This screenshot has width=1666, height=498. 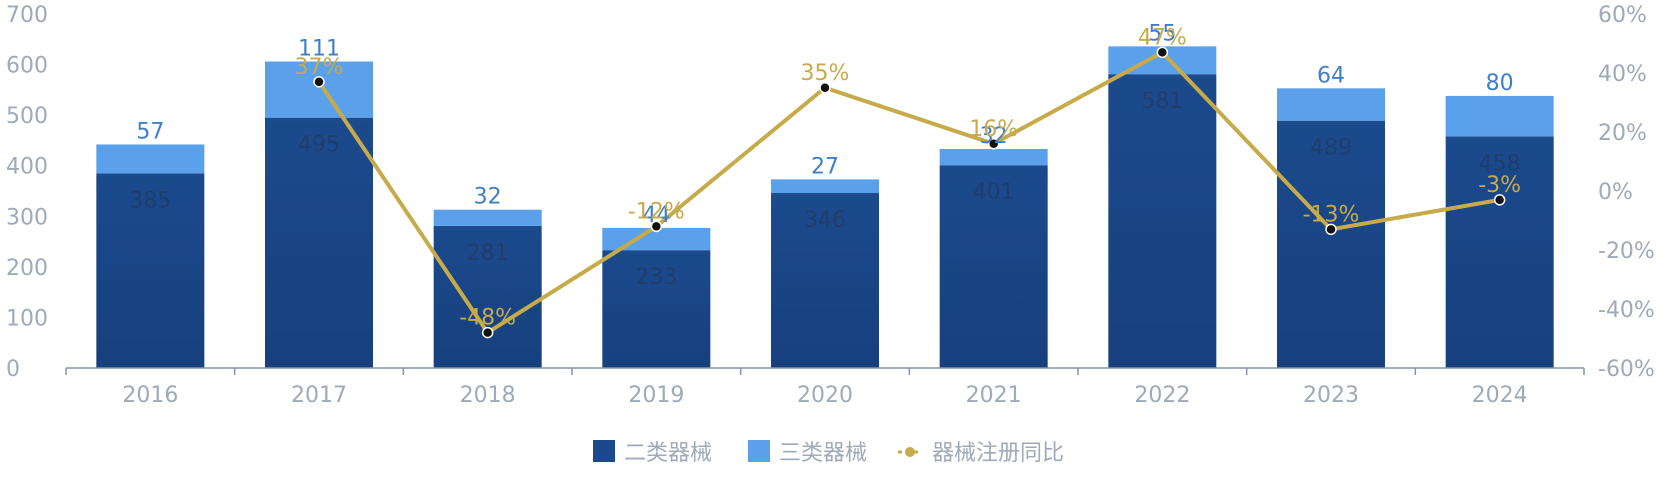 What do you see at coordinates (759, 451) in the screenshot?
I see `legend-swatch-class3` at bounding box center [759, 451].